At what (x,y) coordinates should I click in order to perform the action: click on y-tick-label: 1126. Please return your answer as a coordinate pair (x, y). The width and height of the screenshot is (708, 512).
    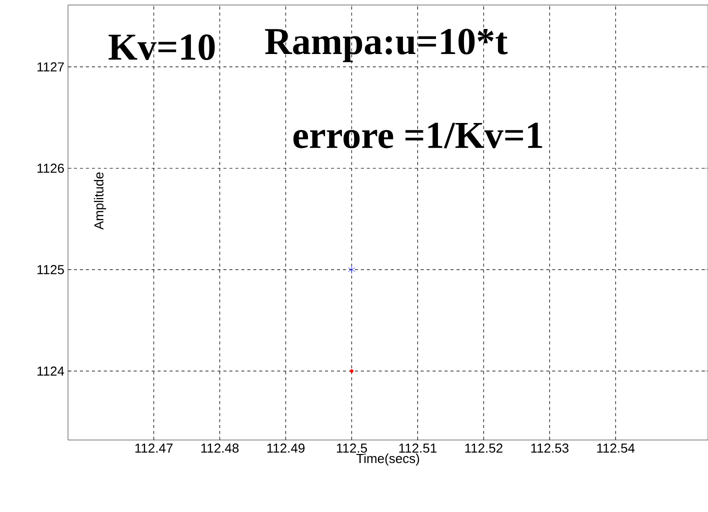
    Looking at the image, I should click on (51, 168).